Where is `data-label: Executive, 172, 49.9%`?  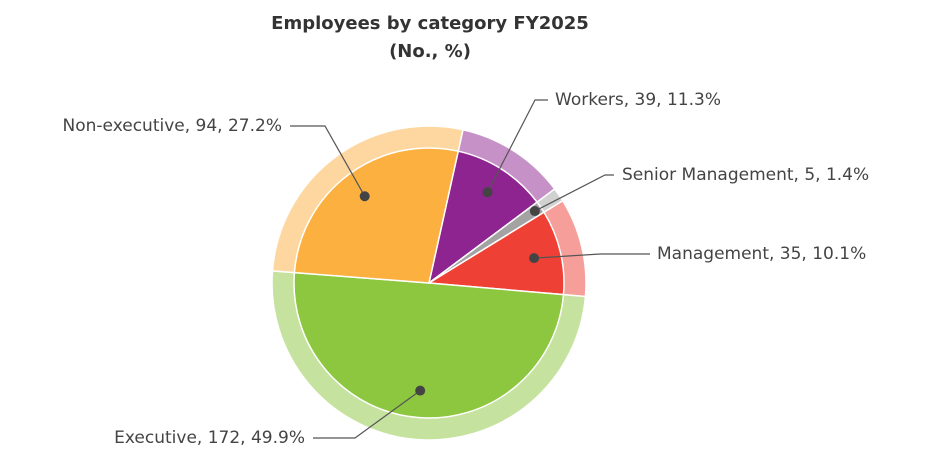 data-label: Executive, 172, 49.9% is located at coordinates (209, 438).